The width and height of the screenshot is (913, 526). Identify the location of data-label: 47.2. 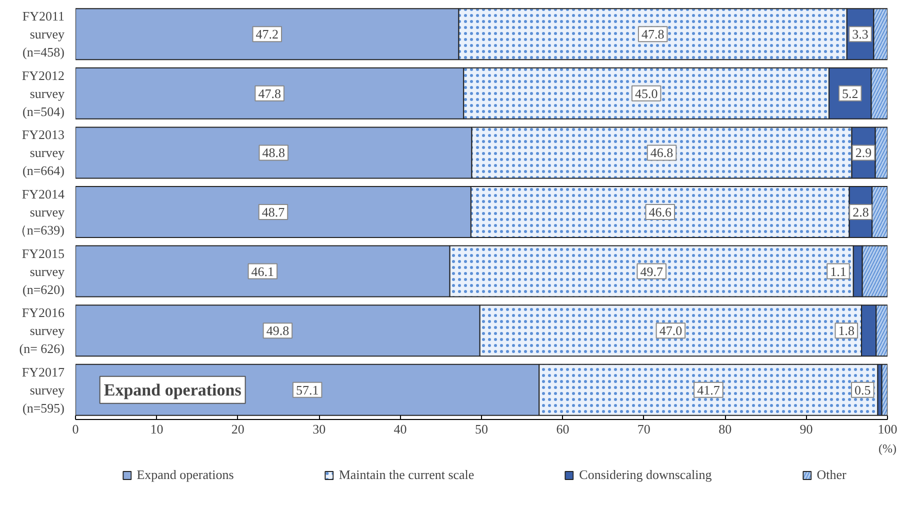
(267, 34).